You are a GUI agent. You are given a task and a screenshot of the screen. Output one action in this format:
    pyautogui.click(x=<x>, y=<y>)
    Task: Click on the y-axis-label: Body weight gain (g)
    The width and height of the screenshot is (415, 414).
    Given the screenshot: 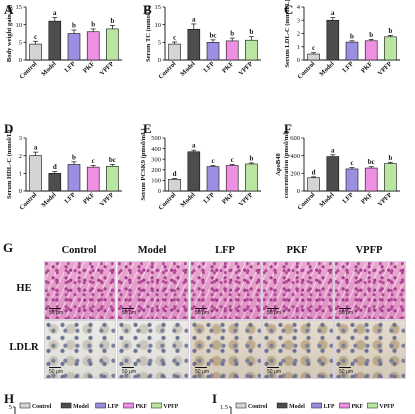 What is the action you would take?
    pyautogui.click(x=9, y=33)
    